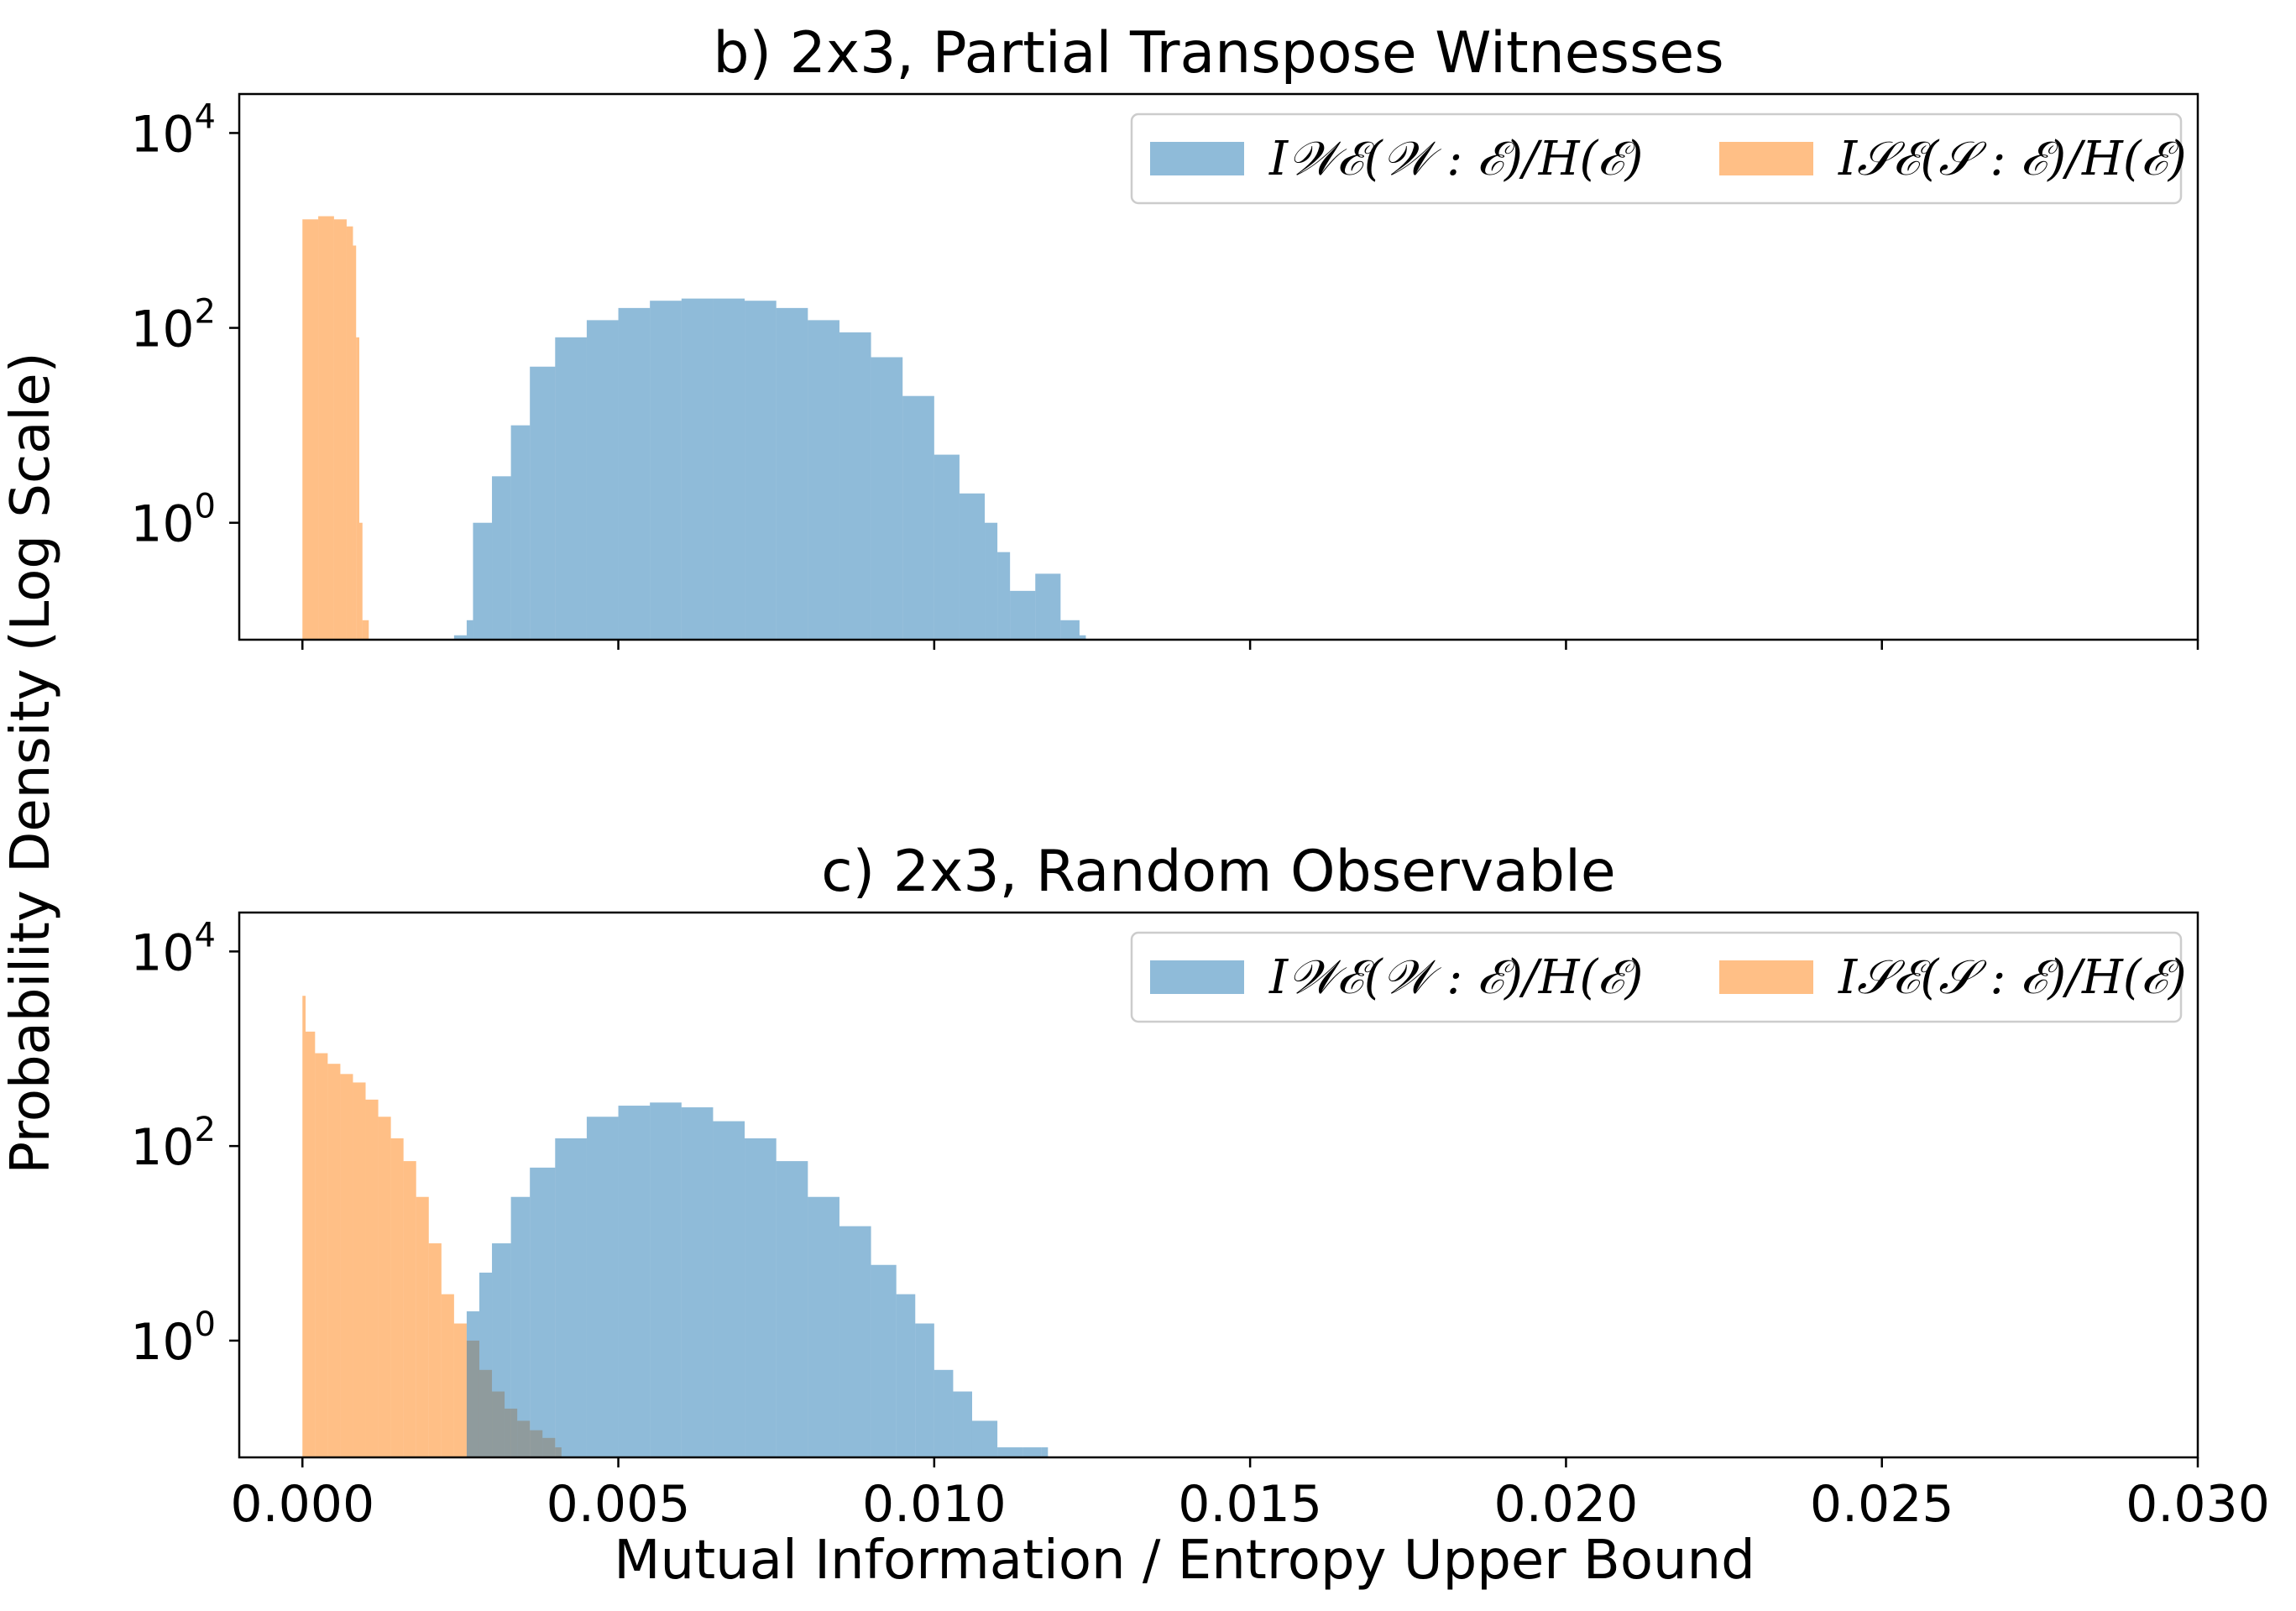 The image size is (2296, 1611). What do you see at coordinates (31, 763) in the screenshot?
I see `y-axis-label: Probability Density (Log Scale)` at bounding box center [31, 763].